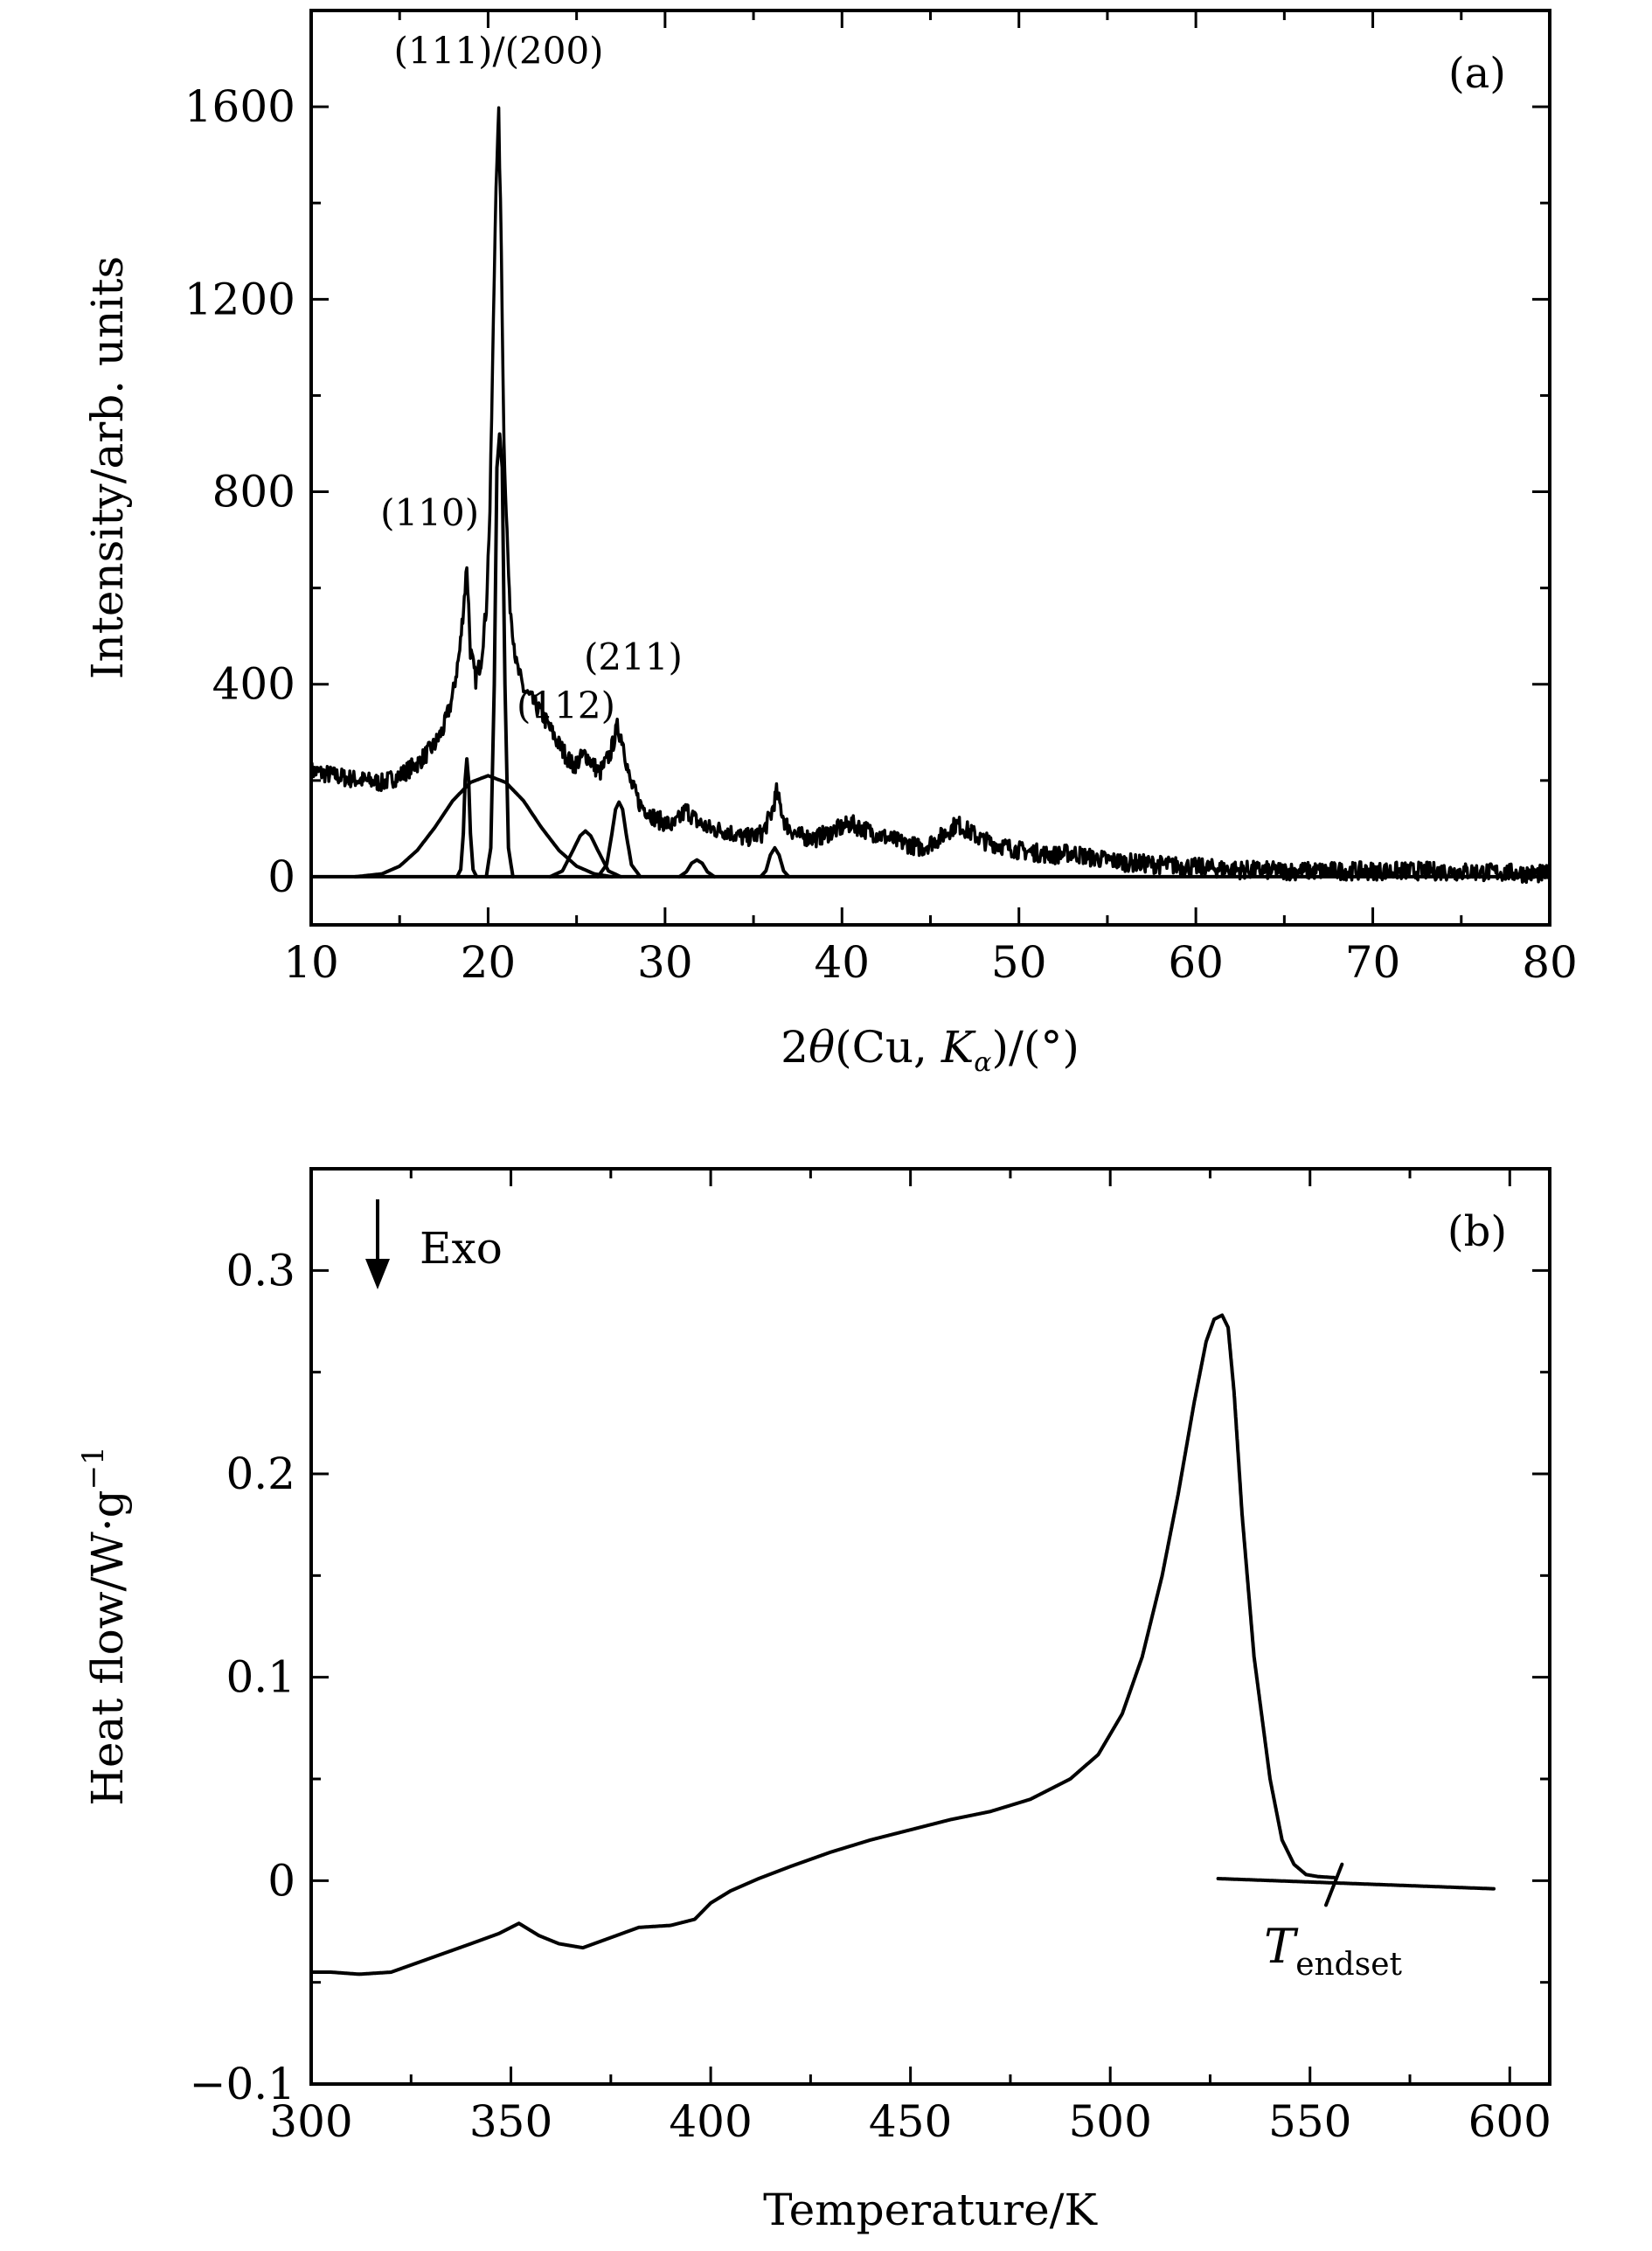 This screenshot has width=1652, height=2251. I want to click on x-tick-label: 350, so click(511, 2121).